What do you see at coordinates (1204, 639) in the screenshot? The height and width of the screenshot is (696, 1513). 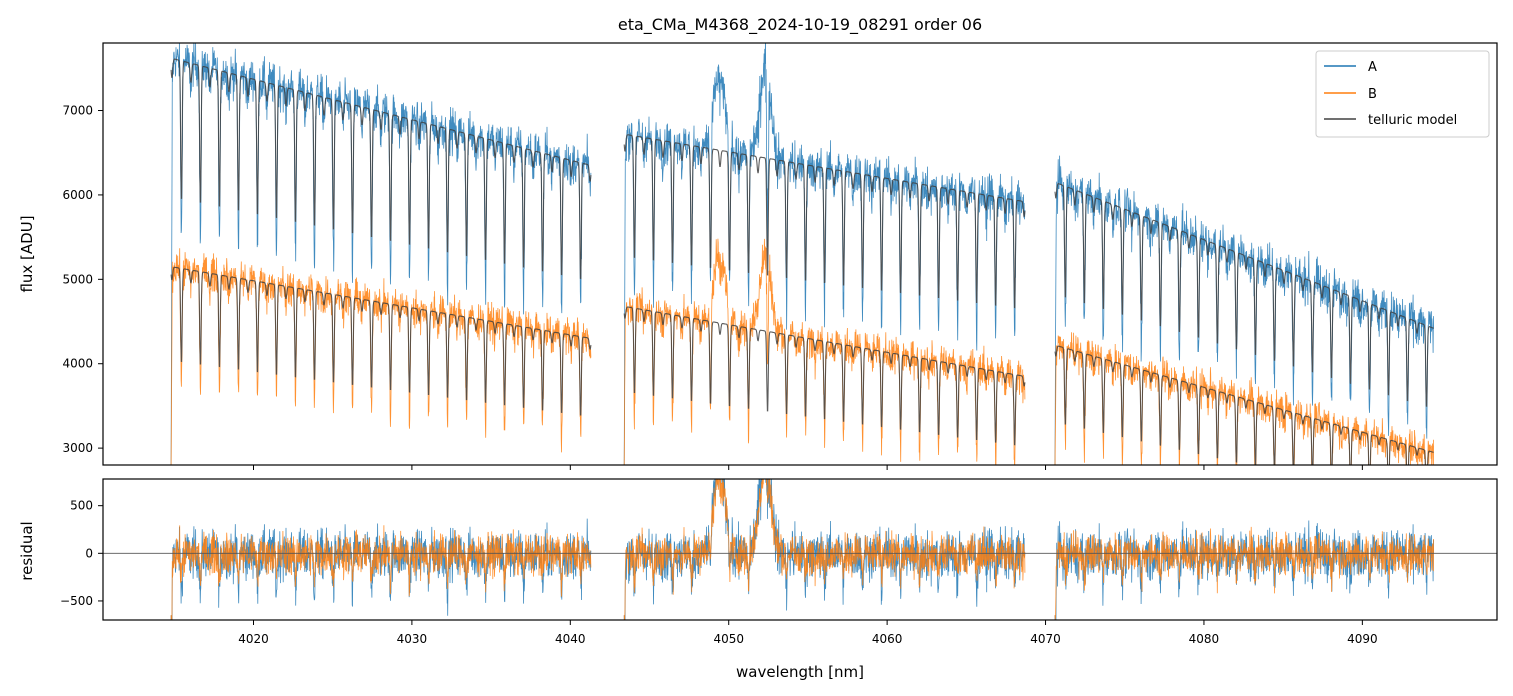 I see `x-tick-label-4080: 4080` at bounding box center [1204, 639].